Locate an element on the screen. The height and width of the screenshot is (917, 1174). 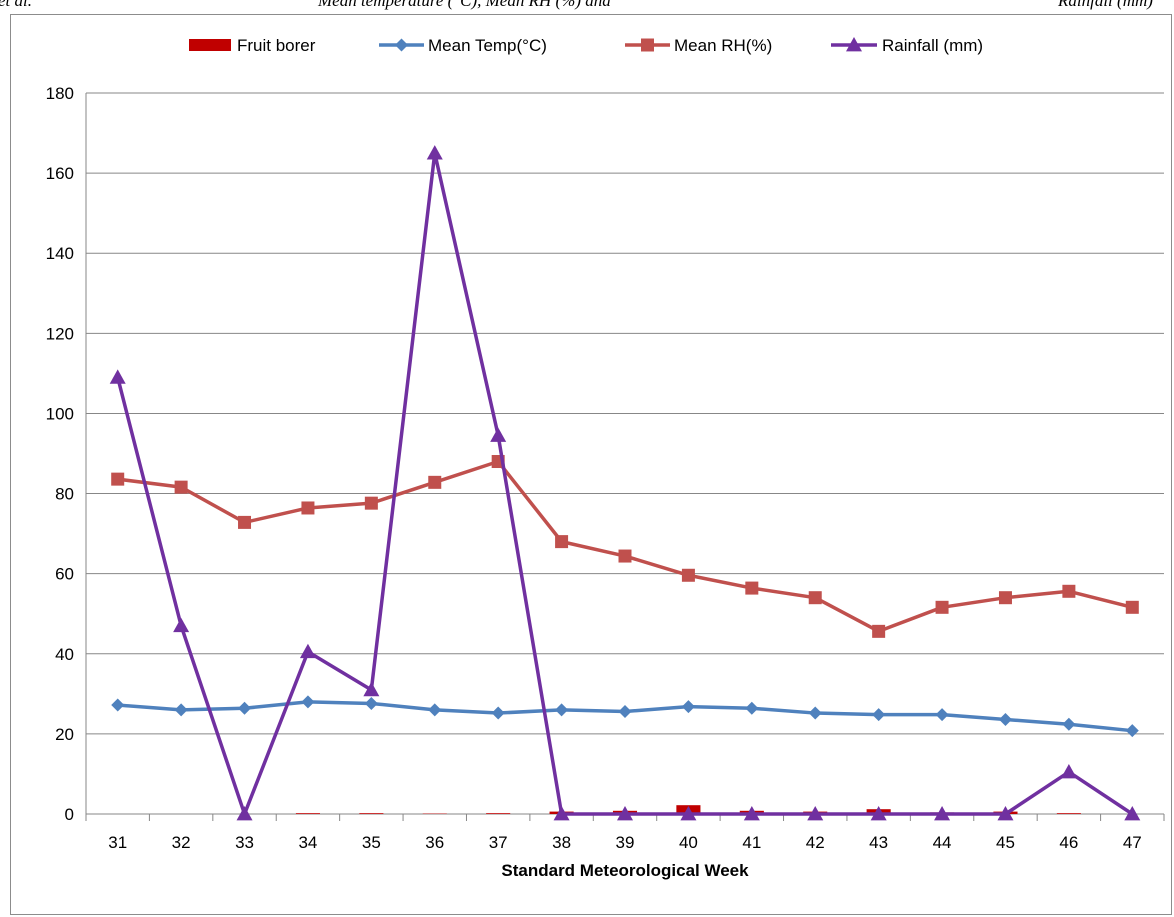
x-tick-label: 42 is located at coordinates (815, 842).